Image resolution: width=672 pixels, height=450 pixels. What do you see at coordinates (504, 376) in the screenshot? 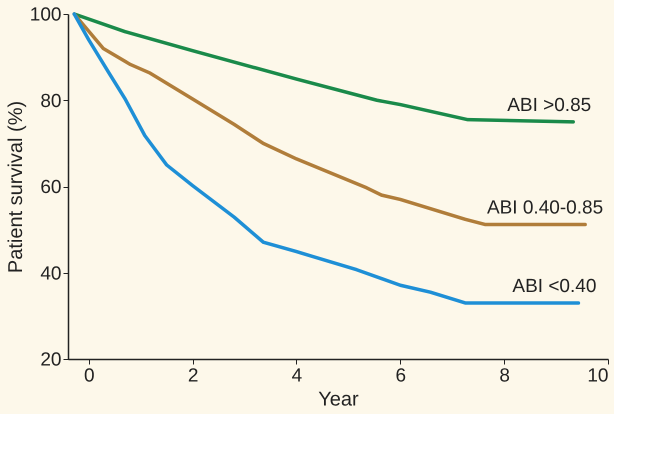
I see `x-tick-label: 8` at bounding box center [504, 376].